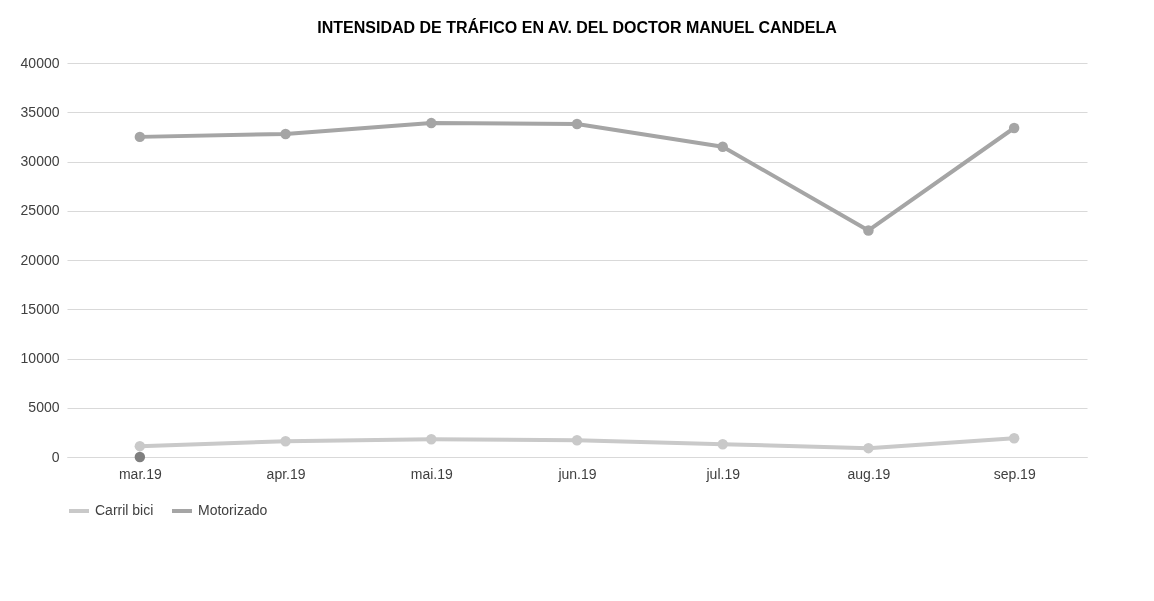 This screenshot has width=1154, height=601. Describe the element at coordinates (233, 510) in the screenshot. I see `legend-label: Motorizado` at that location.